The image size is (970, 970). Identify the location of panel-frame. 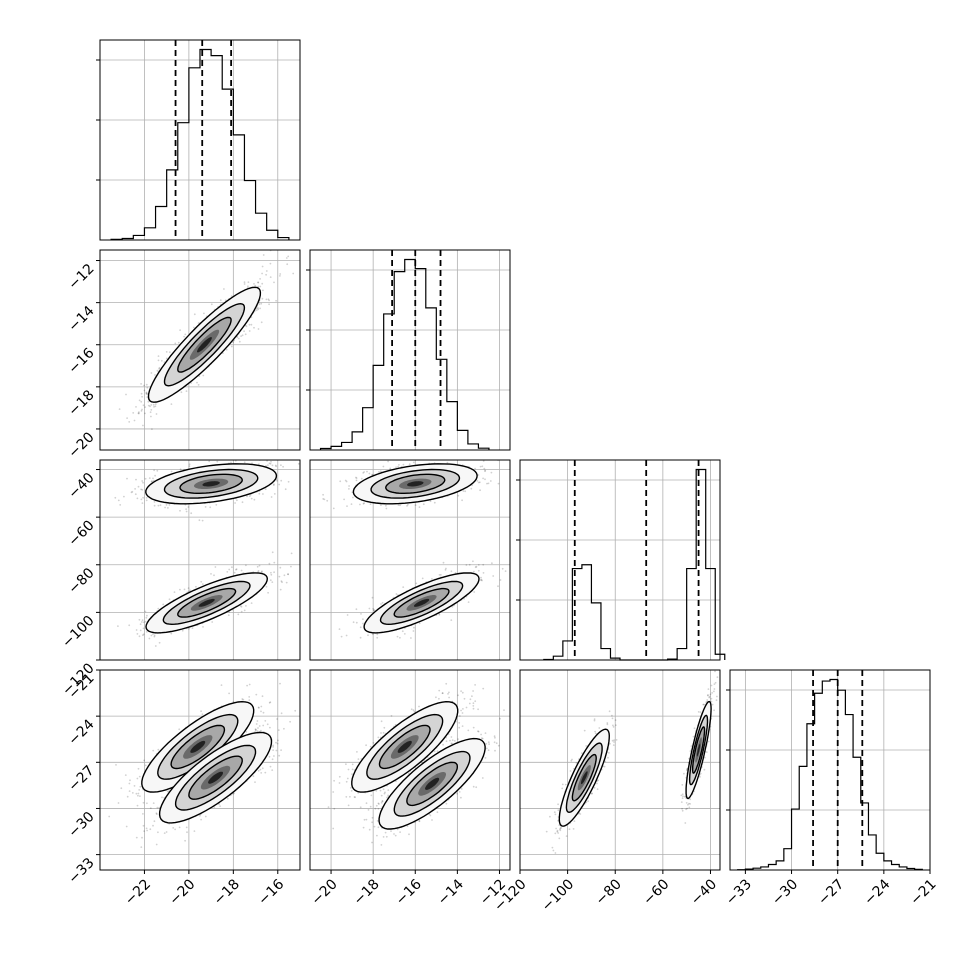
(200, 350).